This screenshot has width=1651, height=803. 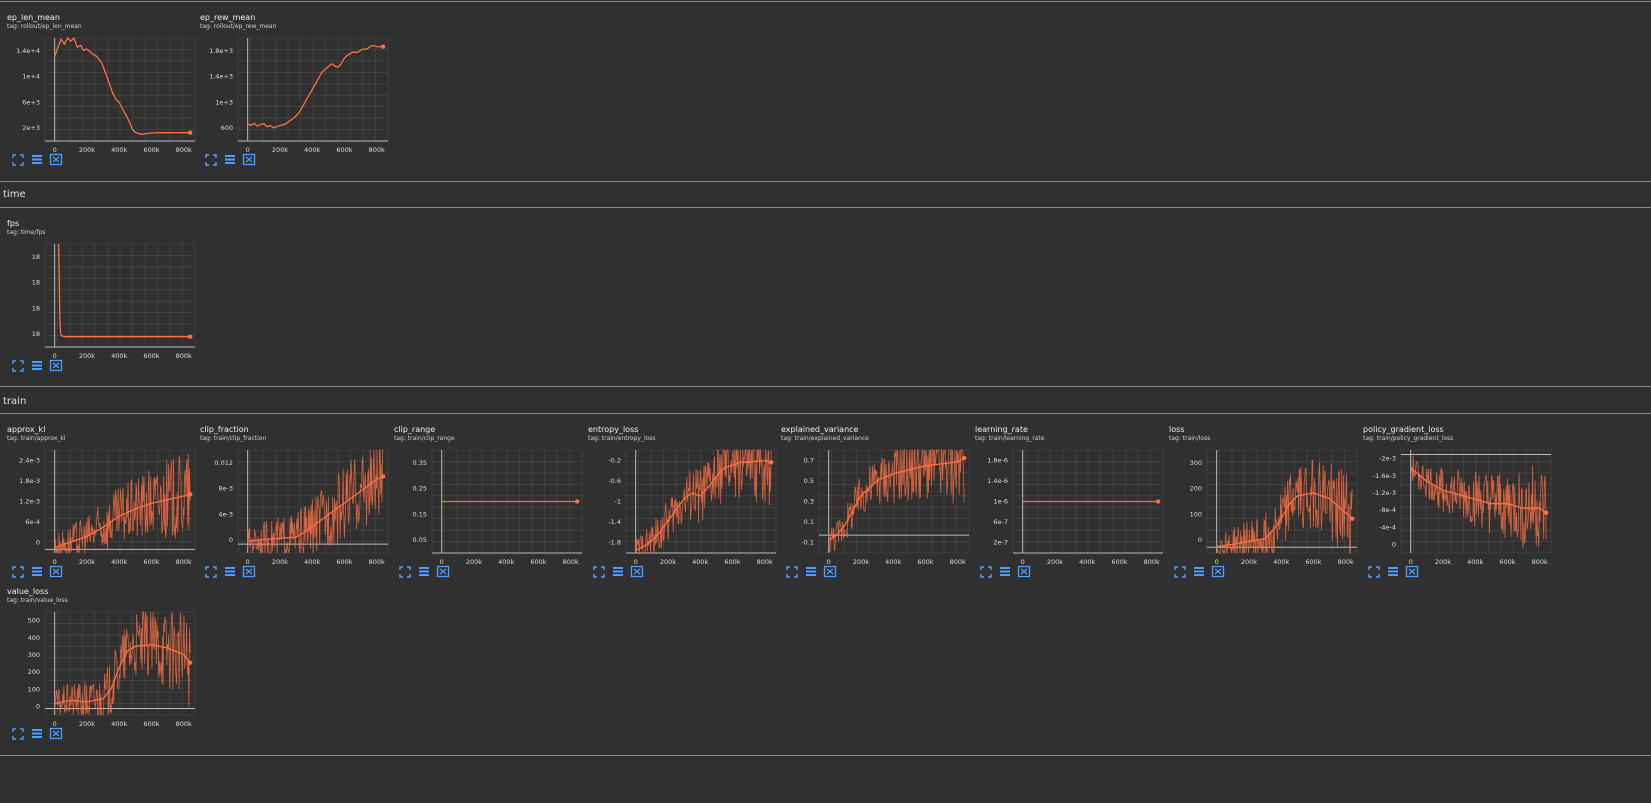 I want to click on chart-title: ep_len_mean, so click(x=33, y=17).